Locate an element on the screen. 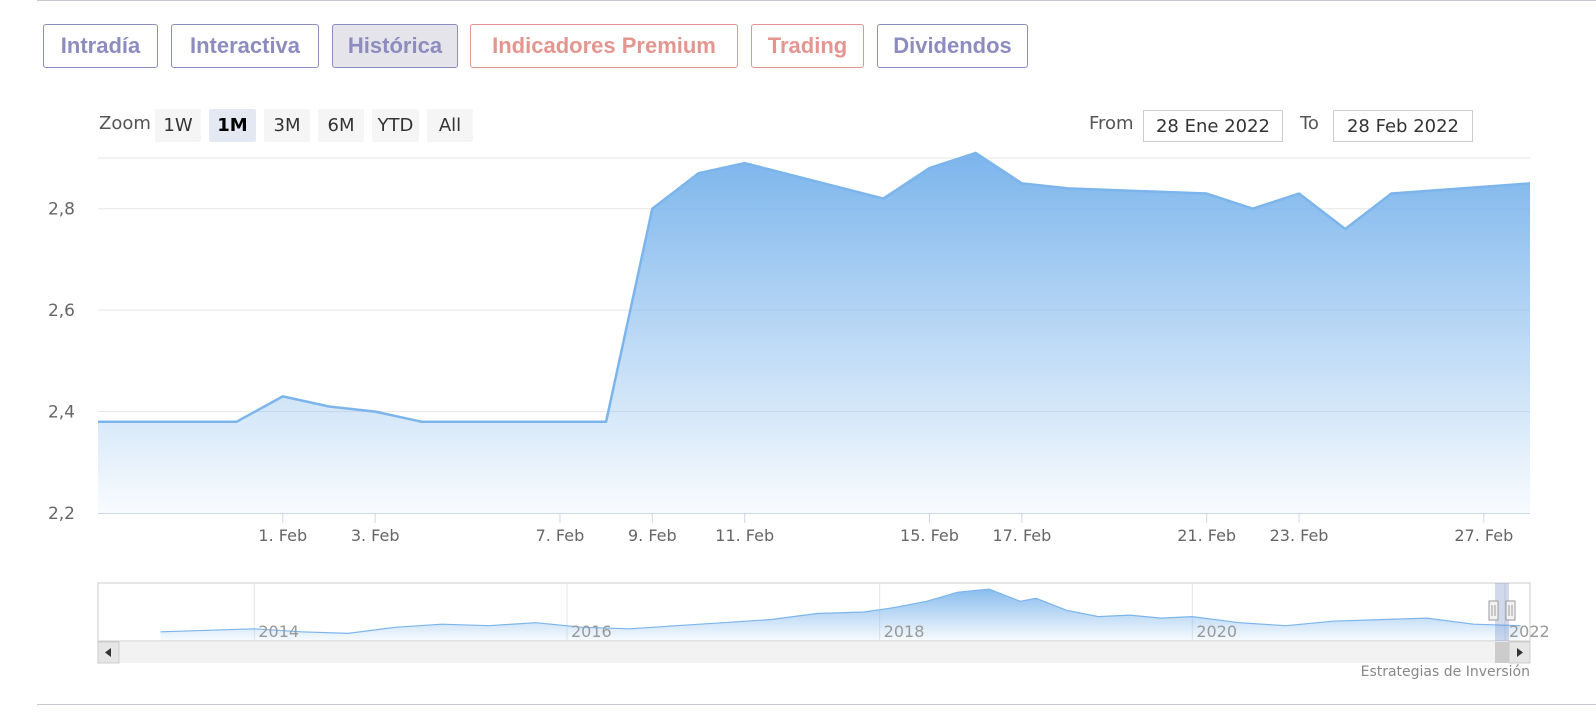  x-tick-label: 11. Feb is located at coordinates (744, 535).